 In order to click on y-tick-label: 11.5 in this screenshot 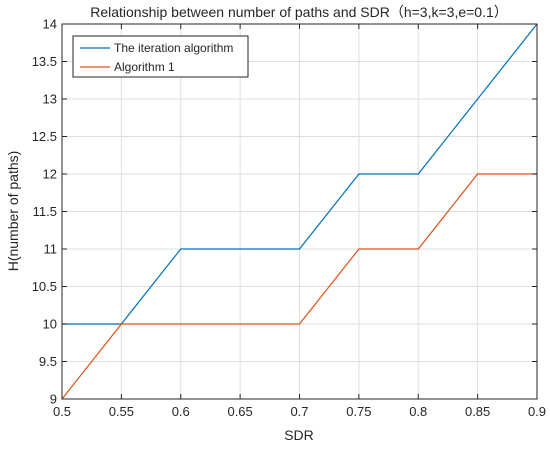, I will do `click(45, 211)`.